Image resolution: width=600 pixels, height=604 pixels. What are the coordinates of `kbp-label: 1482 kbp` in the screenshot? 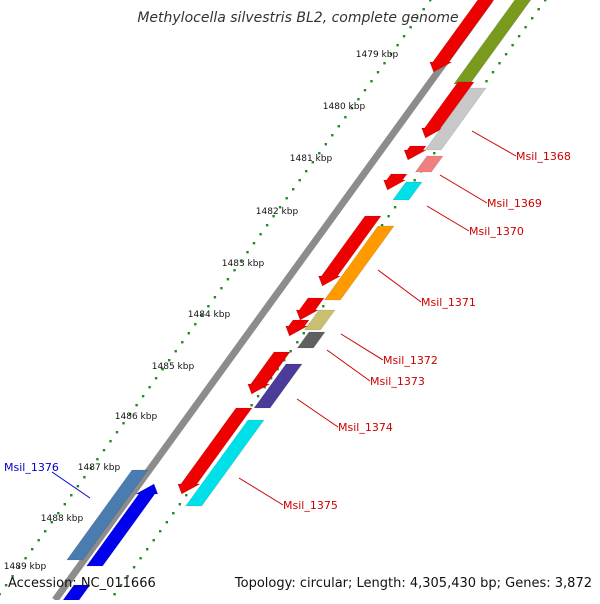 It's located at (277, 212).